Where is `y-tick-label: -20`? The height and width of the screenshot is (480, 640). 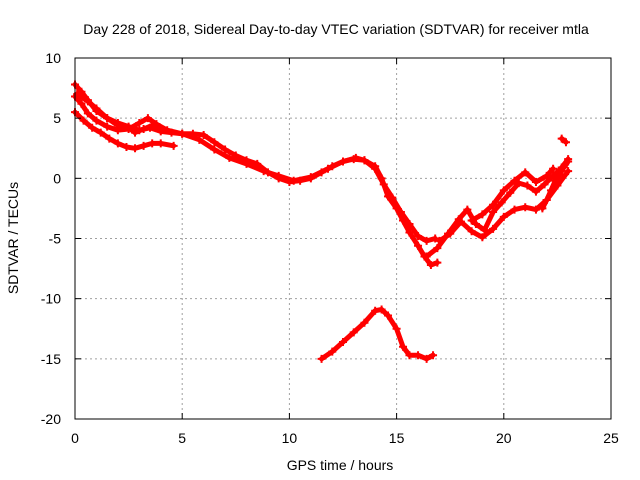 y-tick-label: -20 is located at coordinates (51, 419).